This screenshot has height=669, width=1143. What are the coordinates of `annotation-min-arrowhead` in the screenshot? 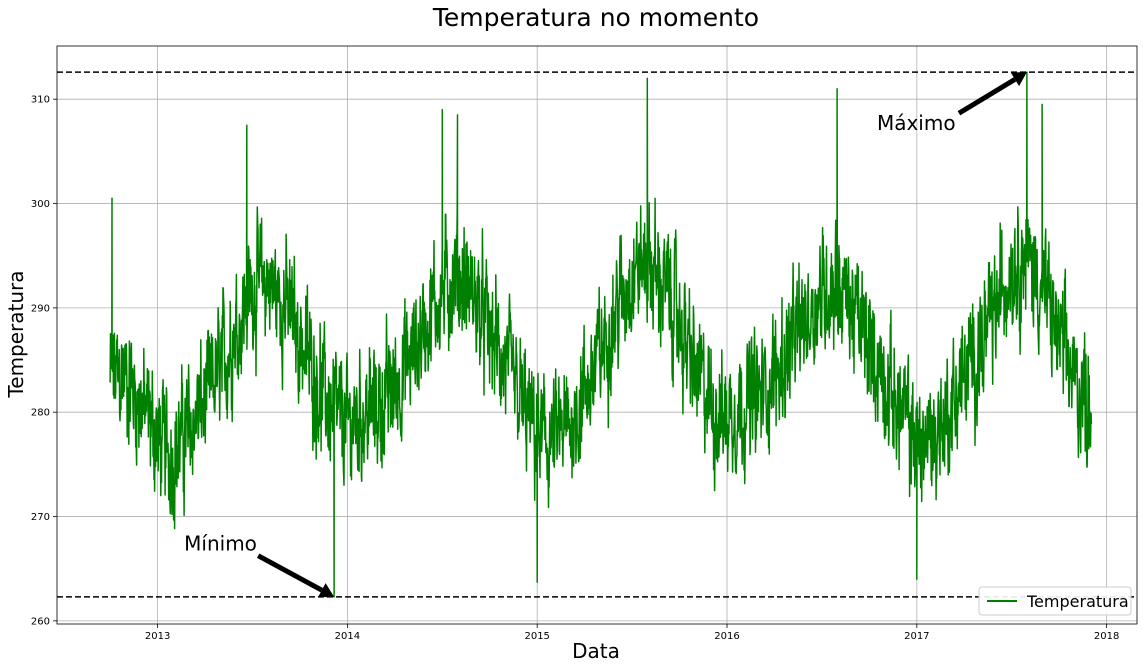 It's located at (326, 590).